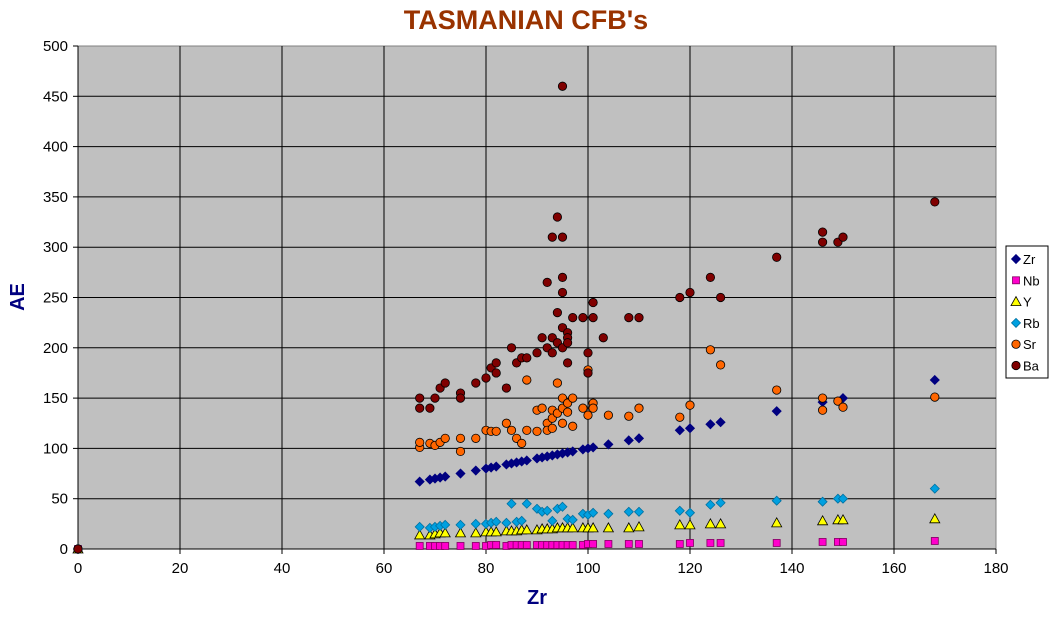  What do you see at coordinates (995, 568) in the screenshot?
I see `x-tick-label: 180` at bounding box center [995, 568].